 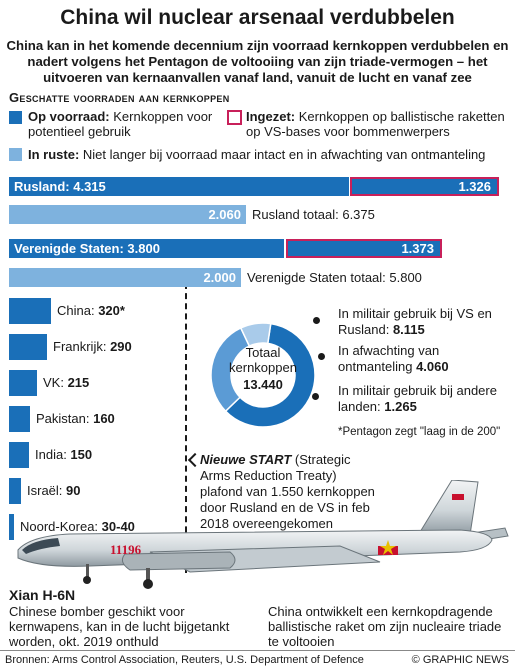 What do you see at coordinates (75, 418) in the screenshot?
I see `label-pakistan: Pakistan: 160` at bounding box center [75, 418].